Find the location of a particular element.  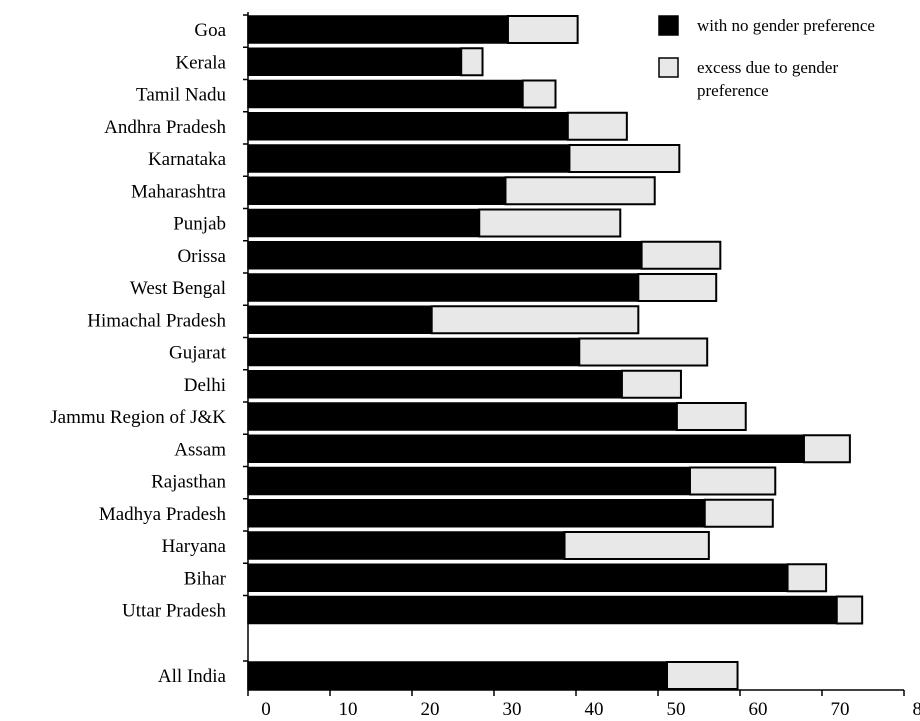

category-label-goa: Goa is located at coordinates (210, 30).